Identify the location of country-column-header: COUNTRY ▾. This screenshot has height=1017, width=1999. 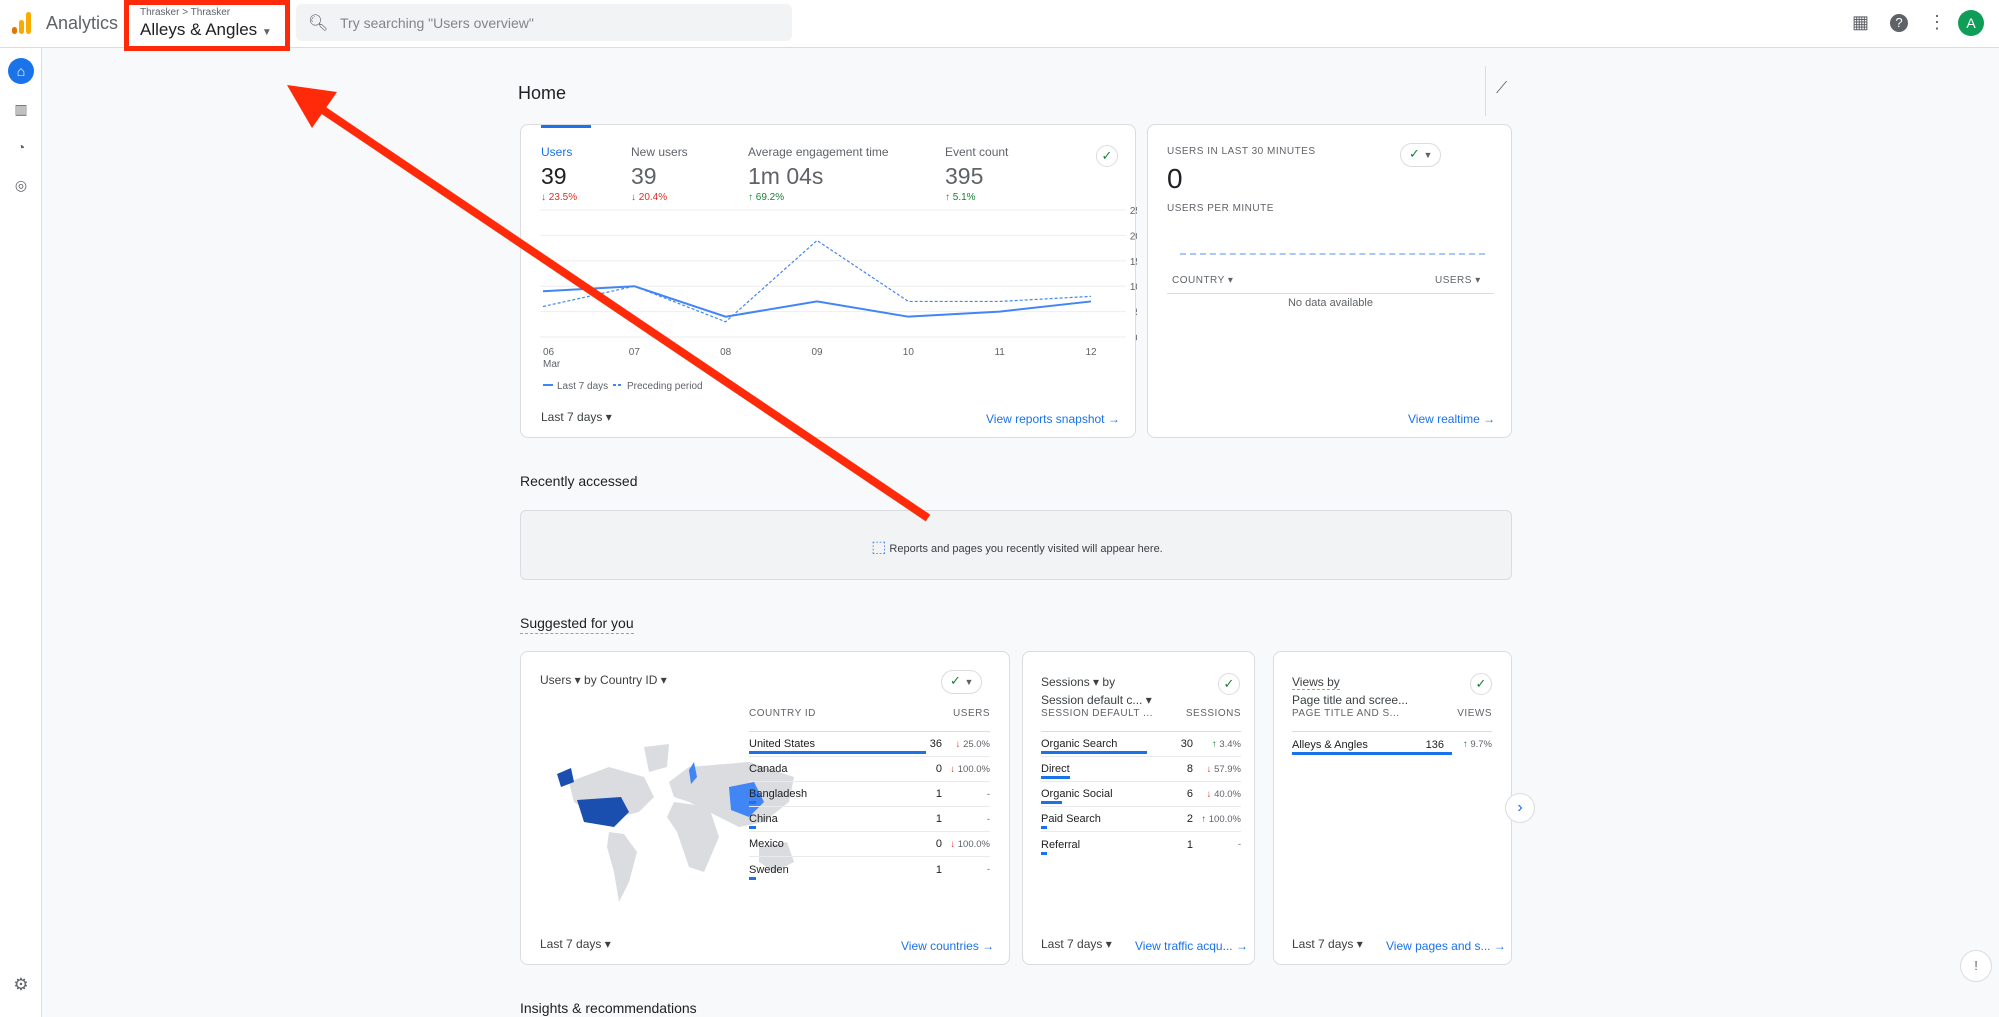
(1203, 280).